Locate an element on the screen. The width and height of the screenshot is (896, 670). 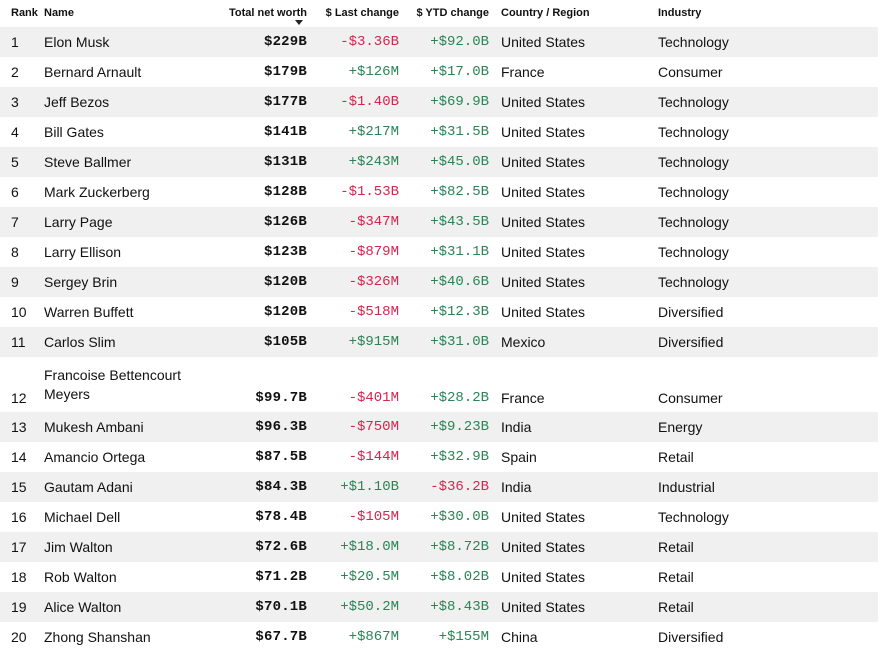
rank-cell: 1 is located at coordinates (20, 42).